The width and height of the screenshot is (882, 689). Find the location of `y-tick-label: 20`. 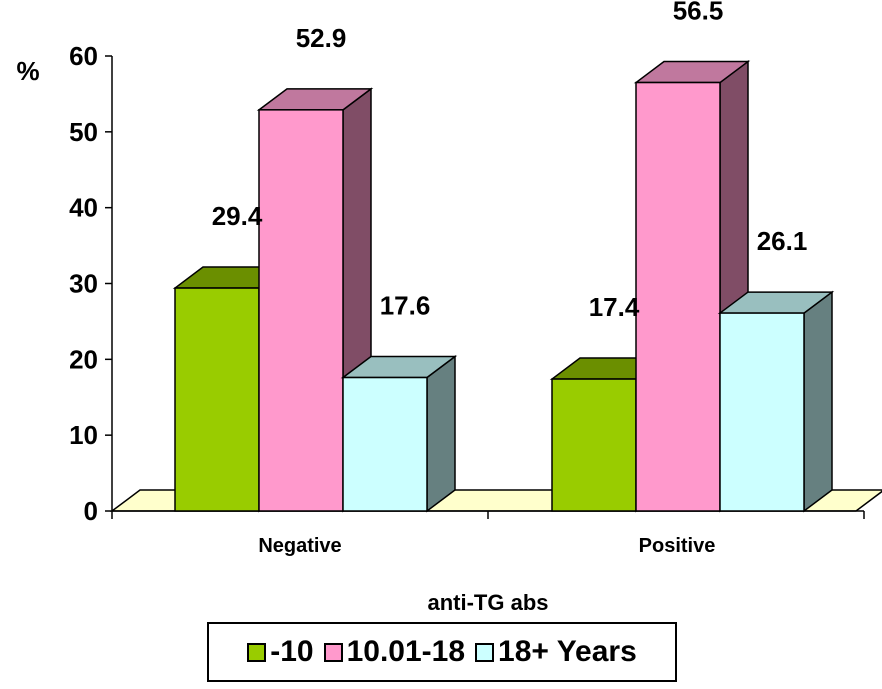

y-tick-label: 20 is located at coordinates (83, 359).